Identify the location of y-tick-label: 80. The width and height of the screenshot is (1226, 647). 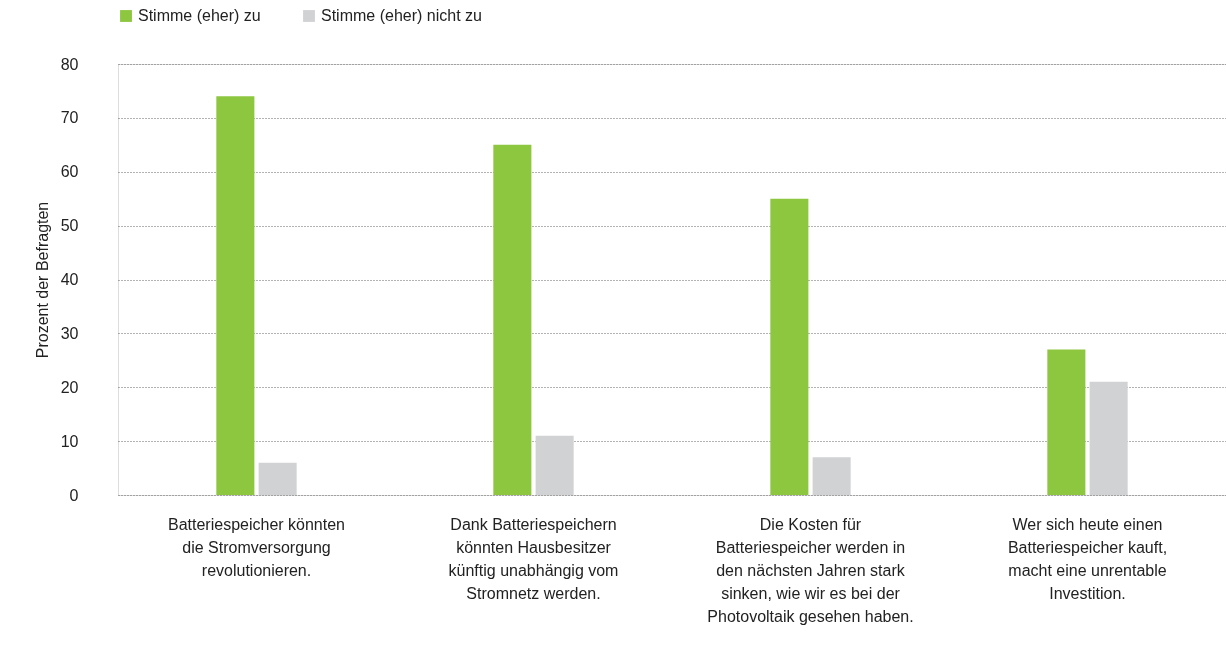
(69, 64).